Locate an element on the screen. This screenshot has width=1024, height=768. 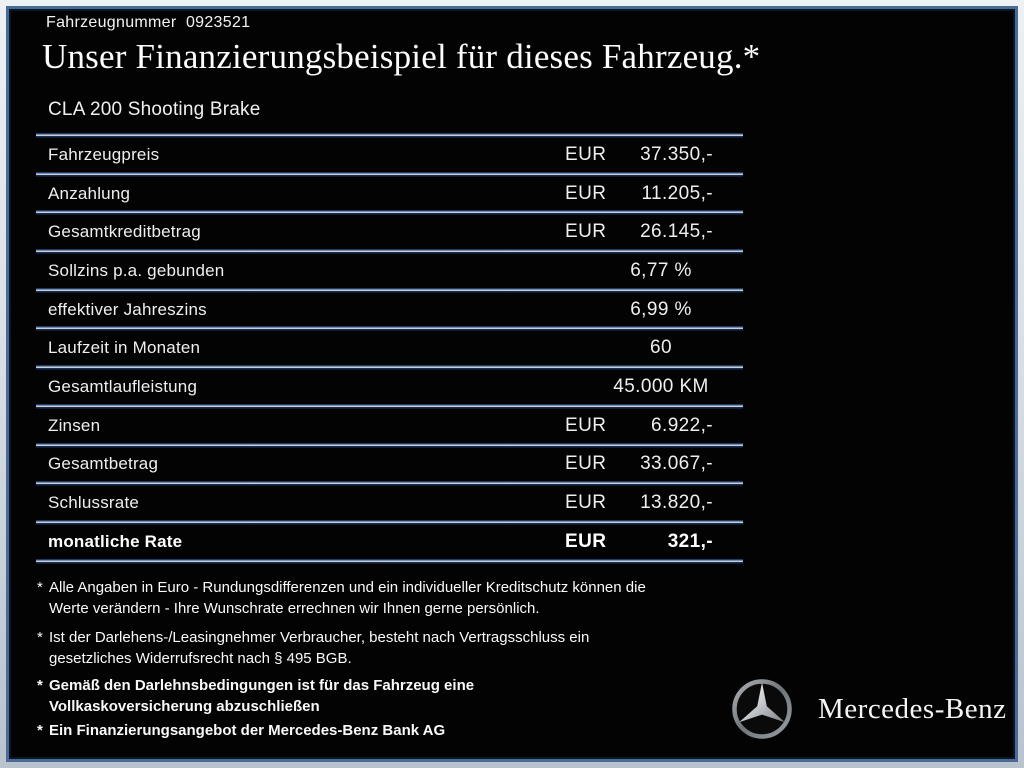
table-row: Gesamtbetrag EUR 33.067,- is located at coordinates (389, 465).